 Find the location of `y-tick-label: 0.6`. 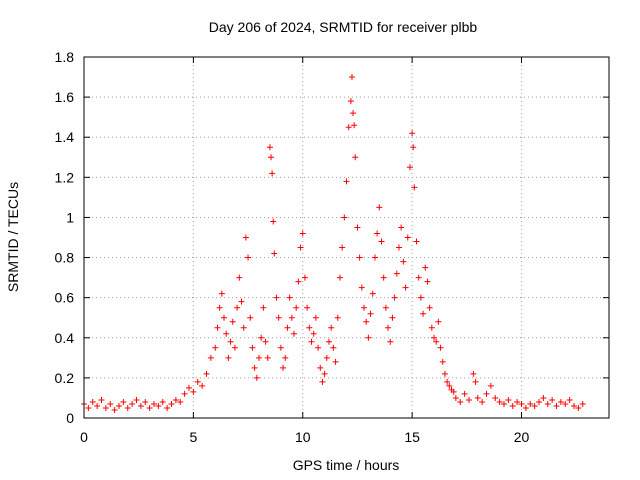

y-tick-label: 0.6 is located at coordinates (65, 298).